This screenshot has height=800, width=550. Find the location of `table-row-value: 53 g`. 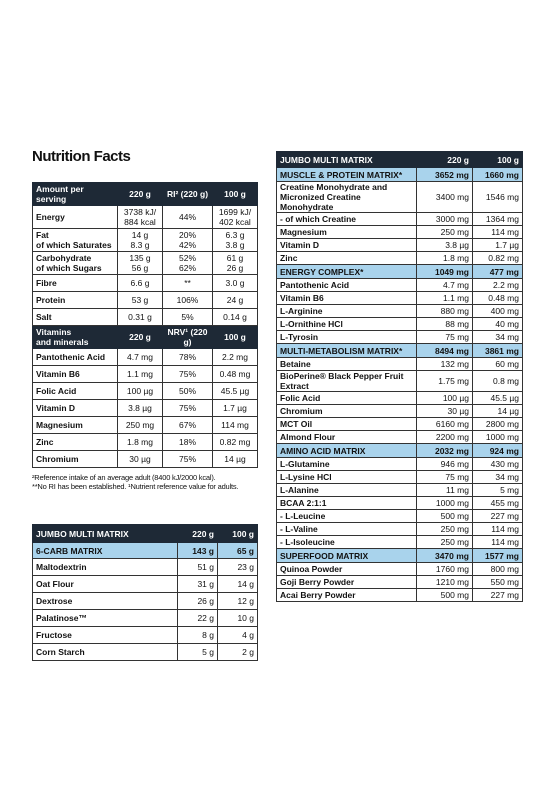

table-row-value: 53 g is located at coordinates (140, 300).